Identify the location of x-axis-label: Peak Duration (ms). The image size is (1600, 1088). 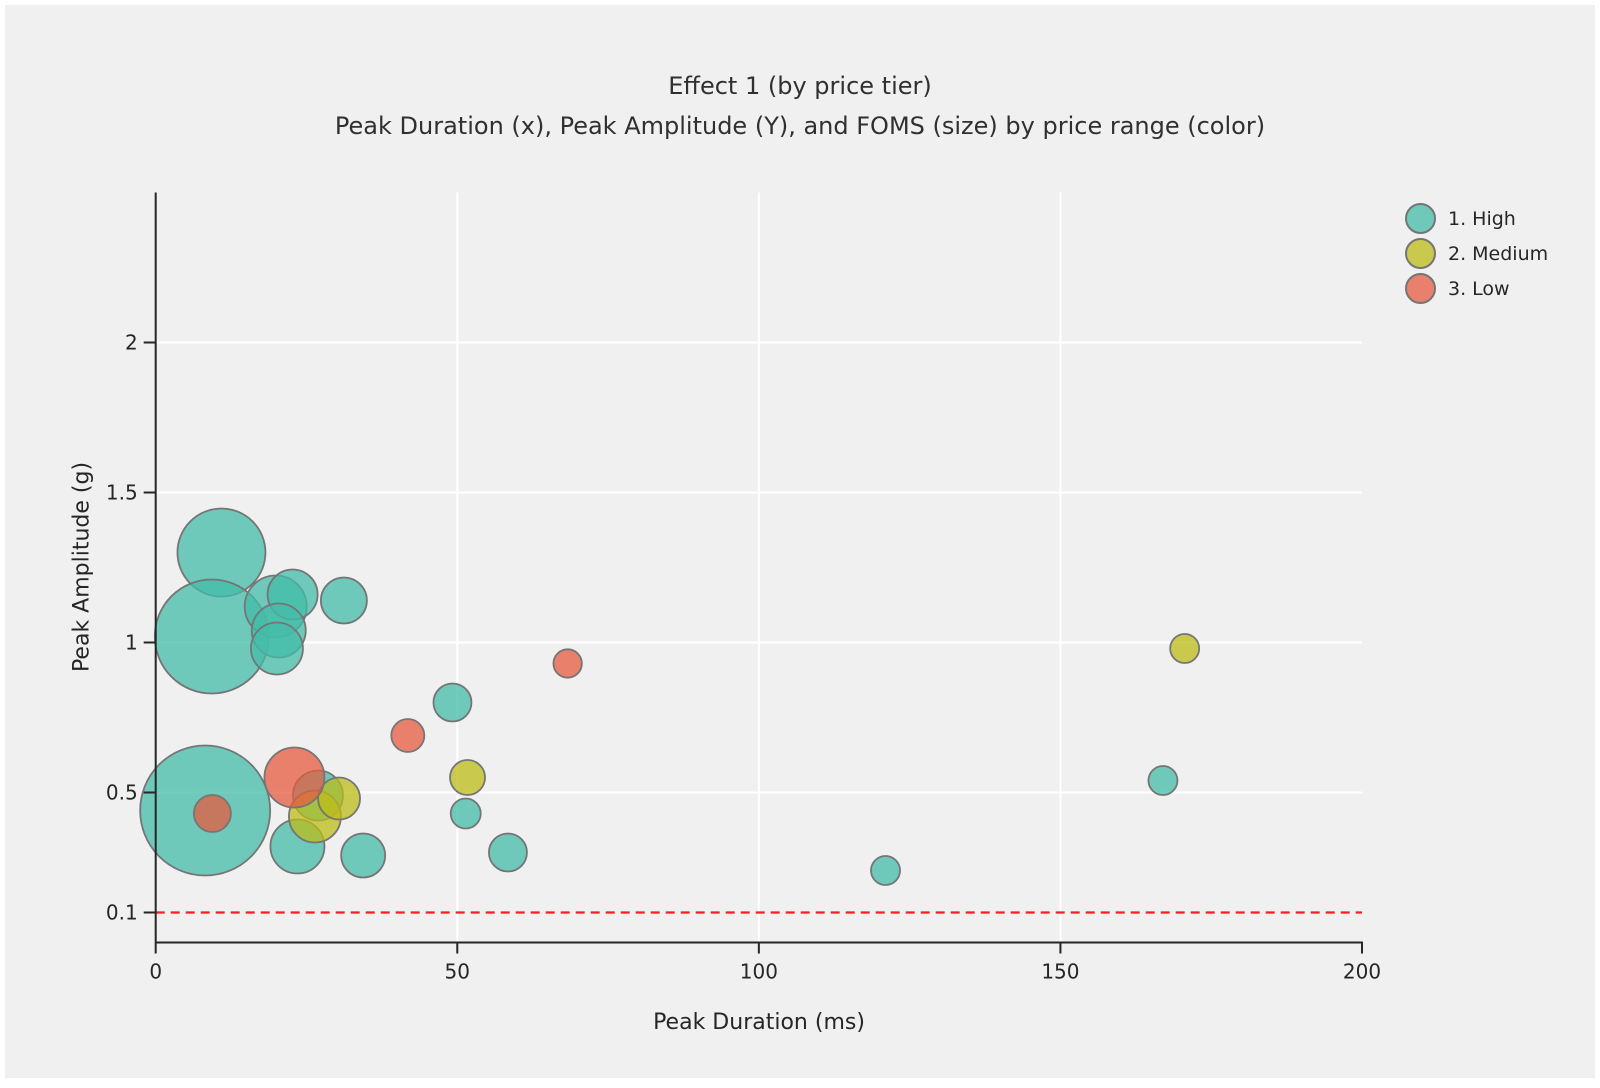
(759, 1022).